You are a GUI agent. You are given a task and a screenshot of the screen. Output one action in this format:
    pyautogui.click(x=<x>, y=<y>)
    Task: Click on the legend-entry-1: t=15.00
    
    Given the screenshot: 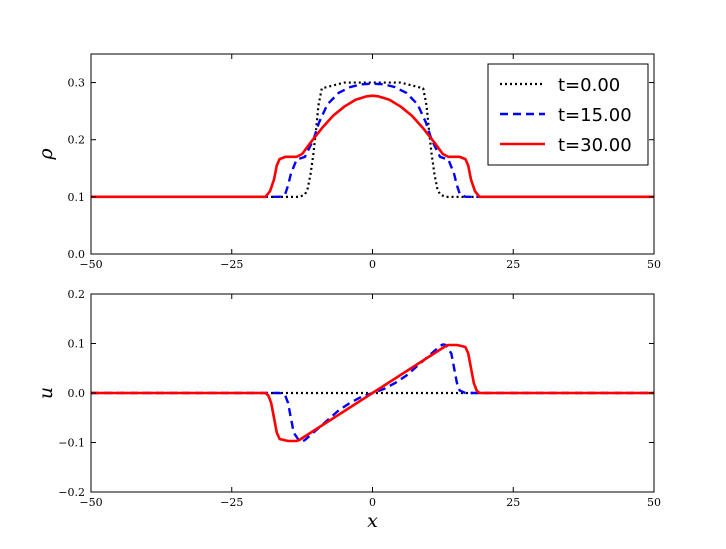 What is the action you would take?
    pyautogui.click(x=595, y=115)
    